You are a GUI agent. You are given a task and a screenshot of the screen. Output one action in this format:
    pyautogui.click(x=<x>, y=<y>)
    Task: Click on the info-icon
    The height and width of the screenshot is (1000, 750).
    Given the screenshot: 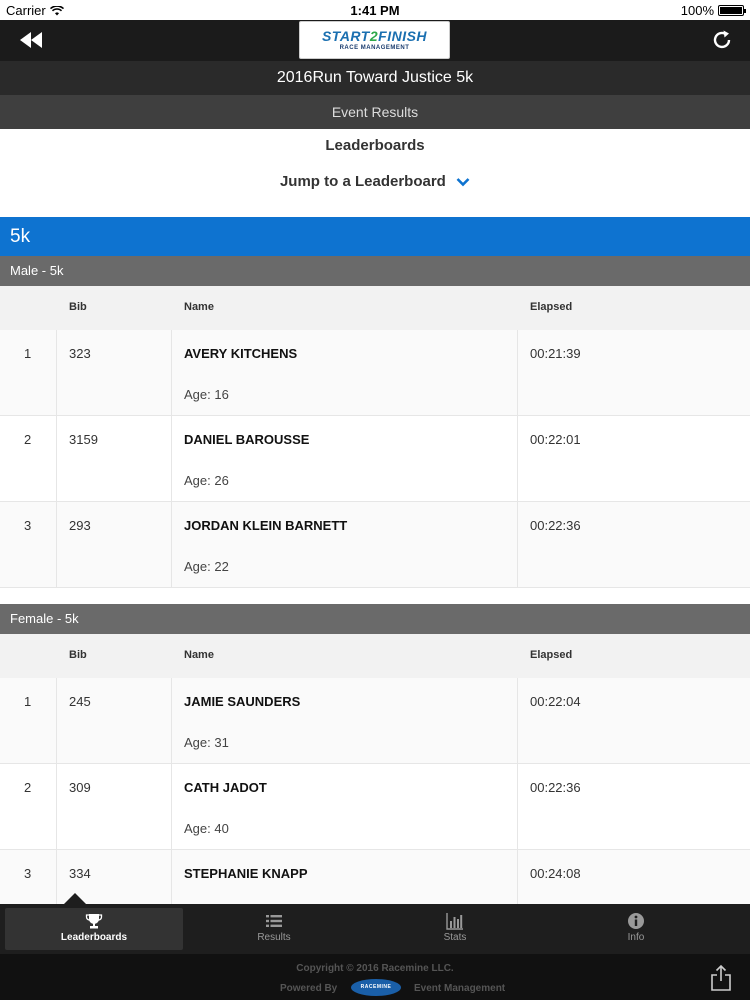 What is the action you would take?
    pyautogui.click(x=636, y=921)
    